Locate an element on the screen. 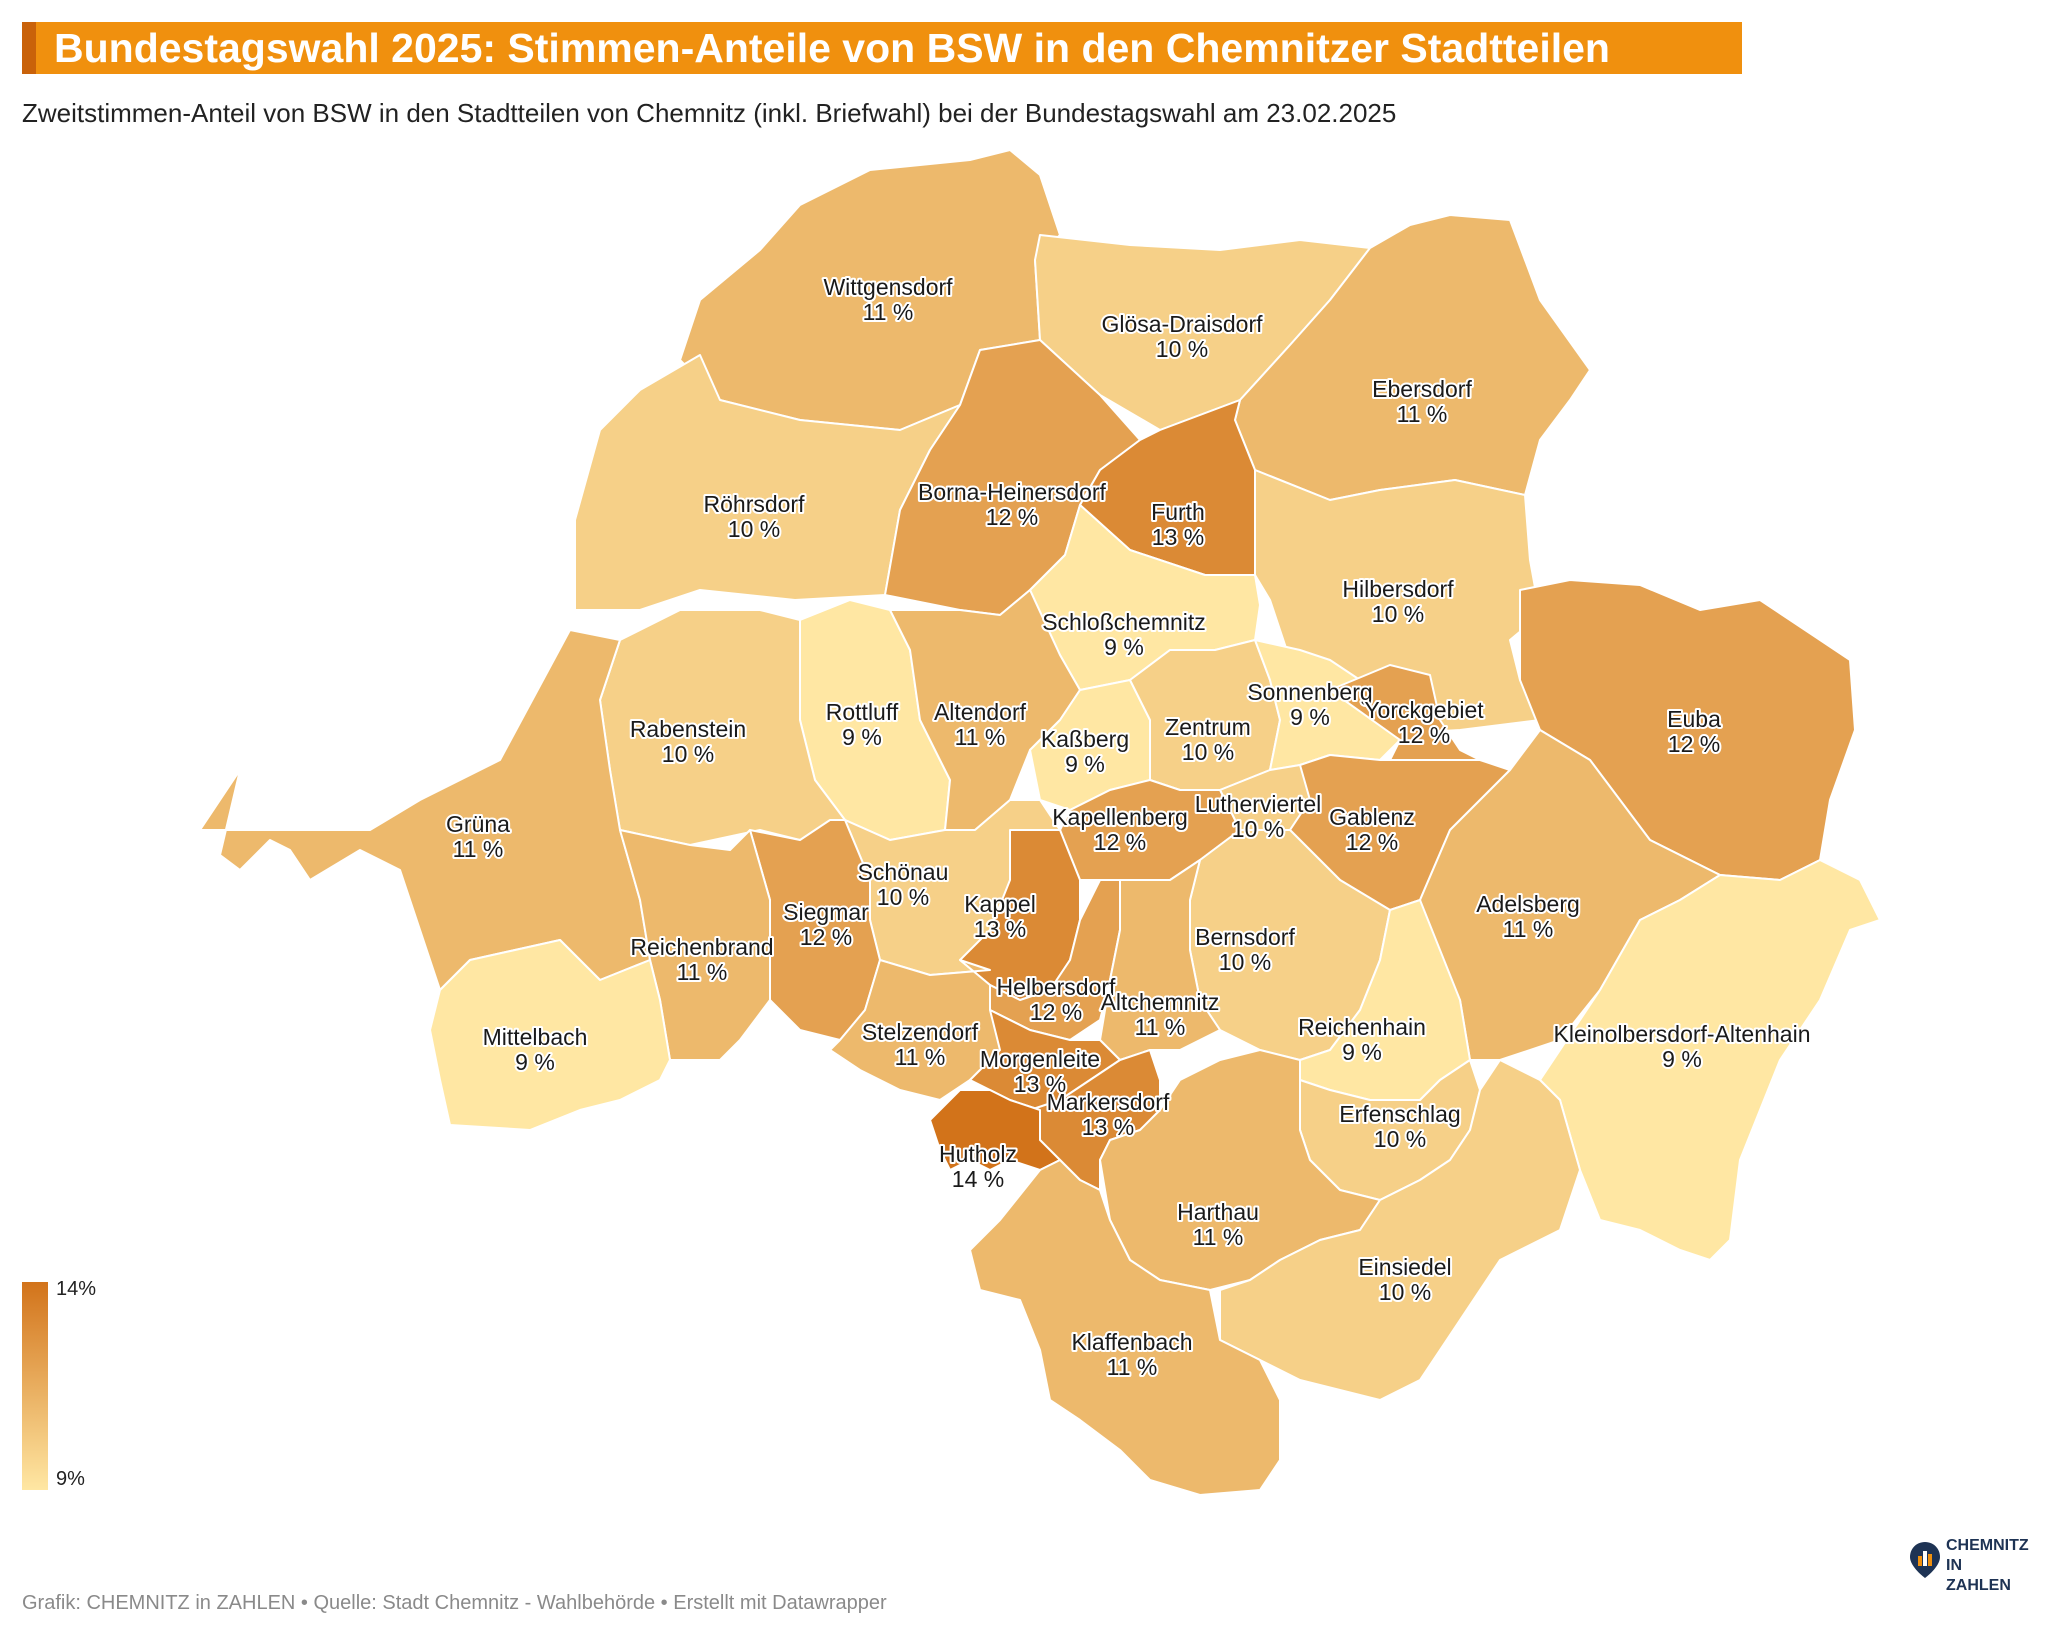 This screenshot has width=2048, height=1638. district-name-gloesa-draisdorf: Glösa-Draisdorf is located at coordinates (1182, 324).